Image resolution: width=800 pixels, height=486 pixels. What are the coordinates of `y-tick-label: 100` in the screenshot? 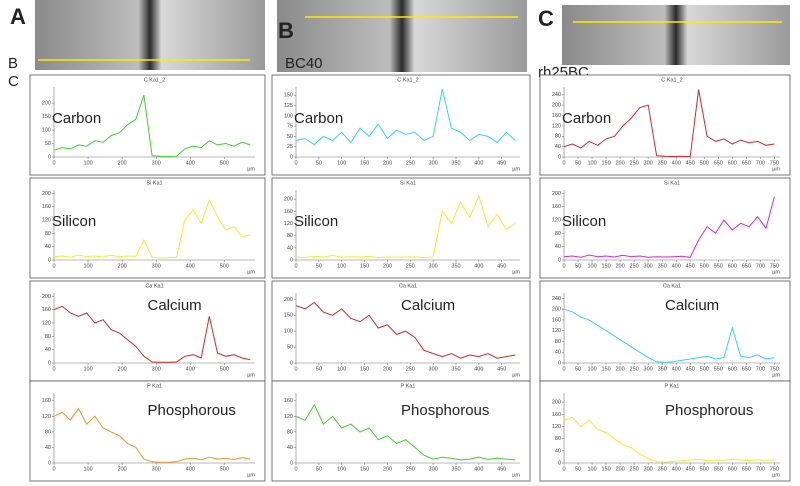 It's located at (46, 131).